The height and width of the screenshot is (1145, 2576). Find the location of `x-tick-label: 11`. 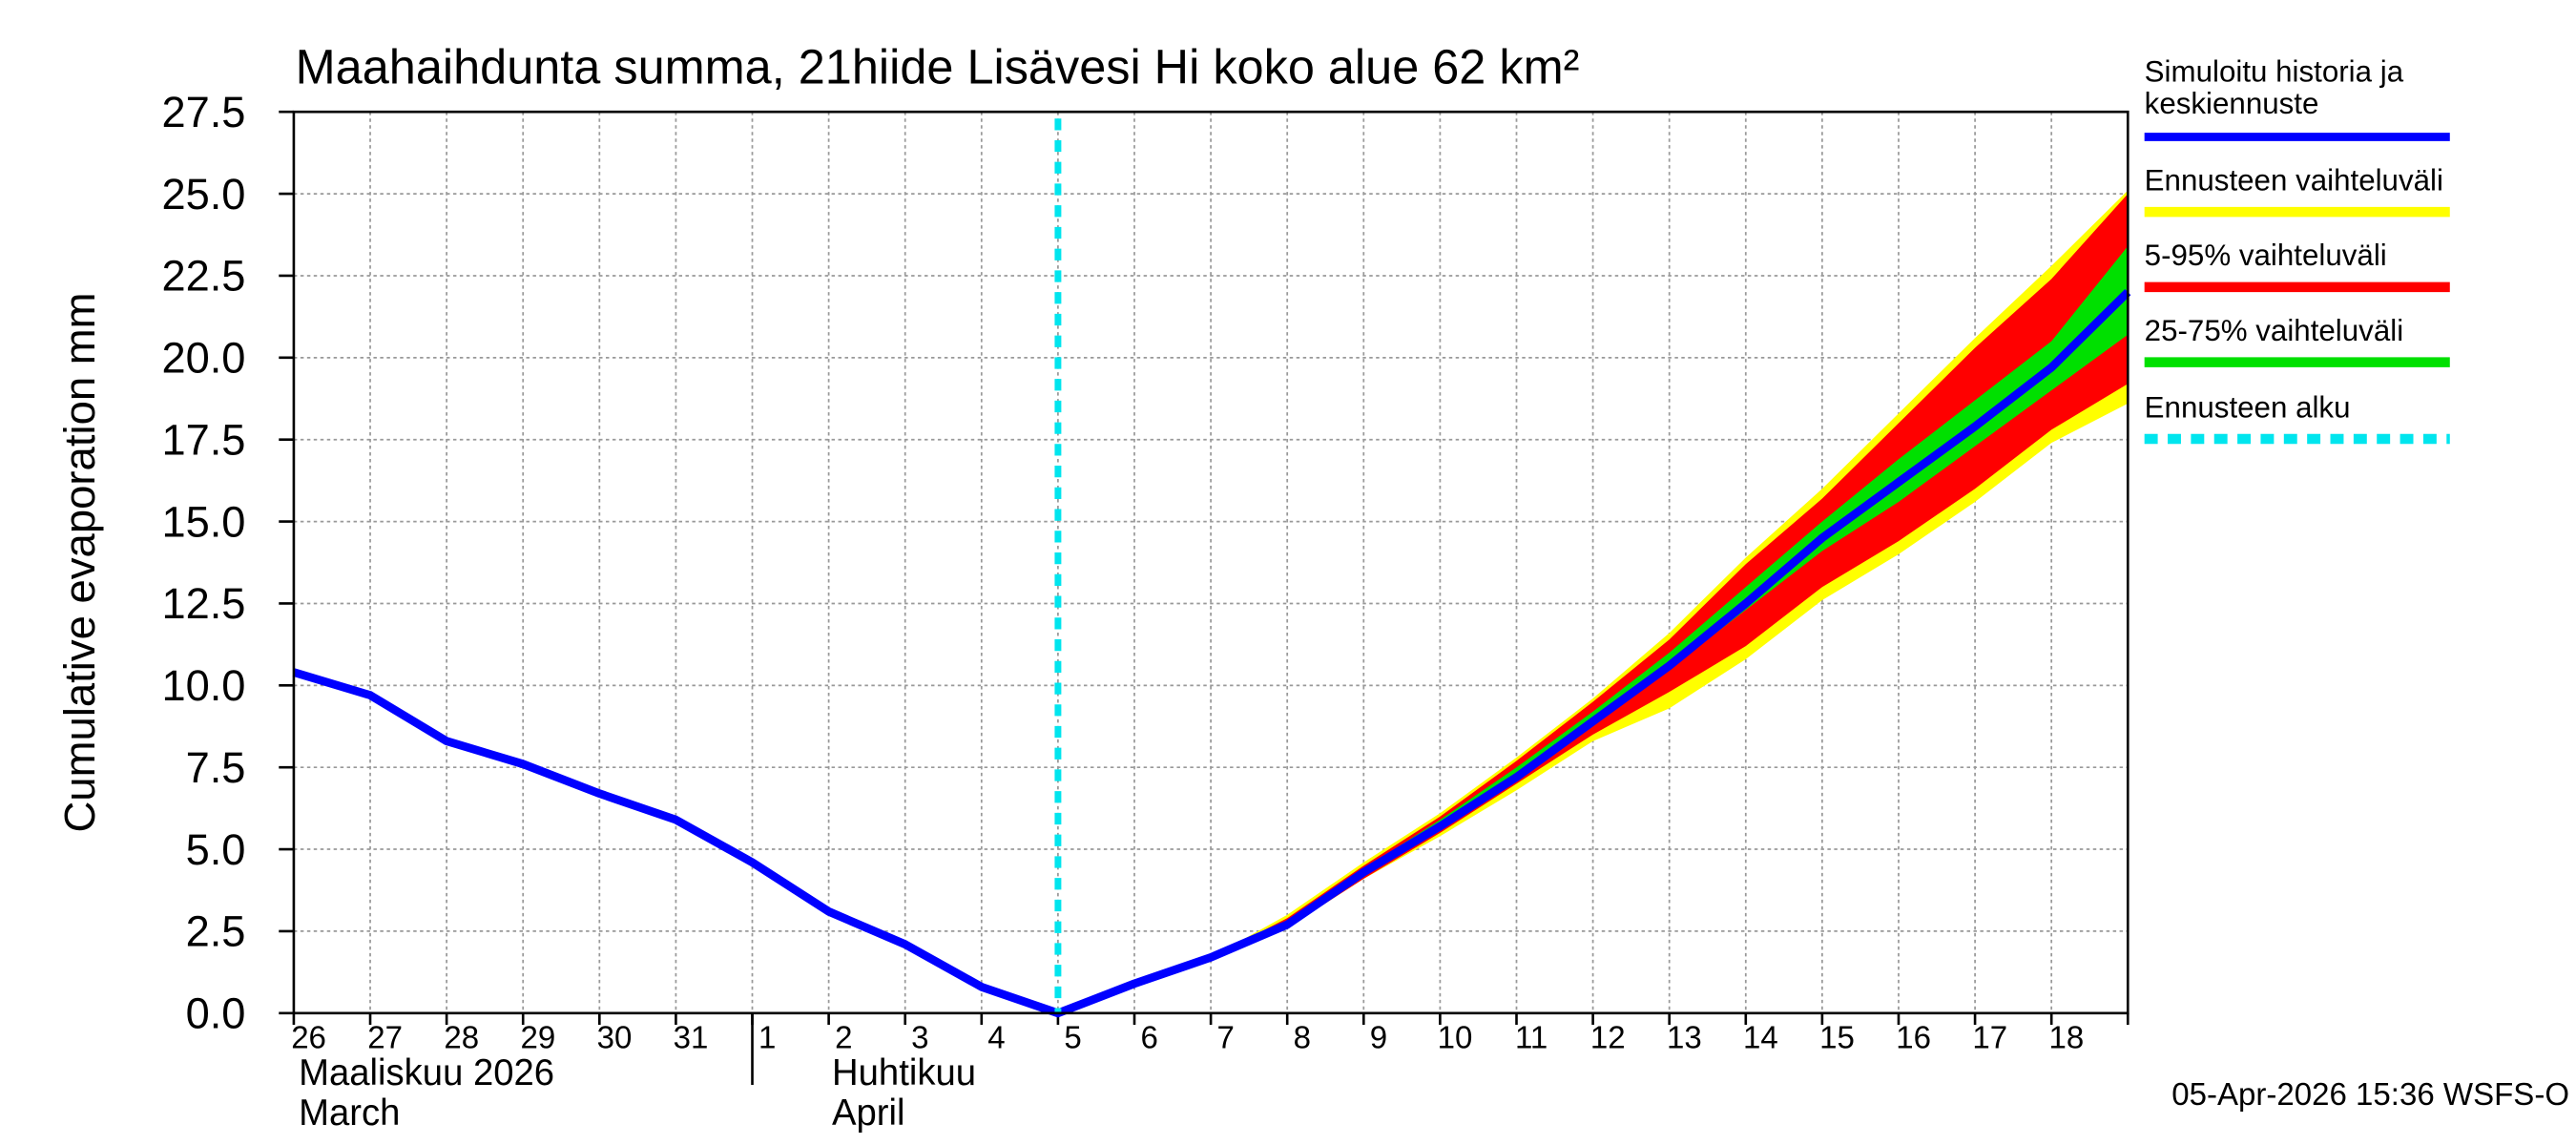

x-tick-label: 11 is located at coordinates (1531, 1038).